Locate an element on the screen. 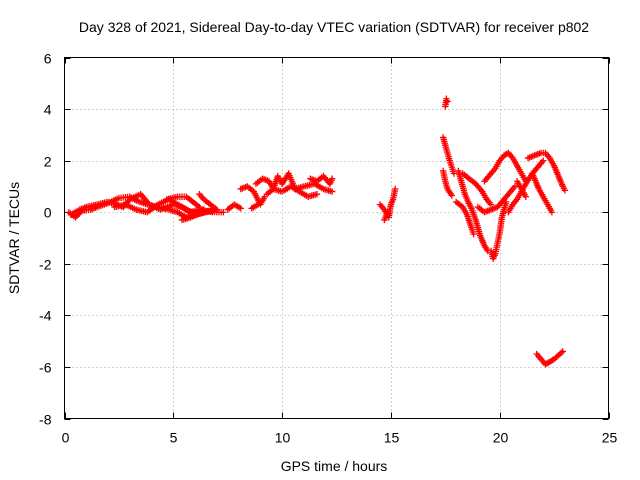  x-tick-label: 10 is located at coordinates (283, 438).